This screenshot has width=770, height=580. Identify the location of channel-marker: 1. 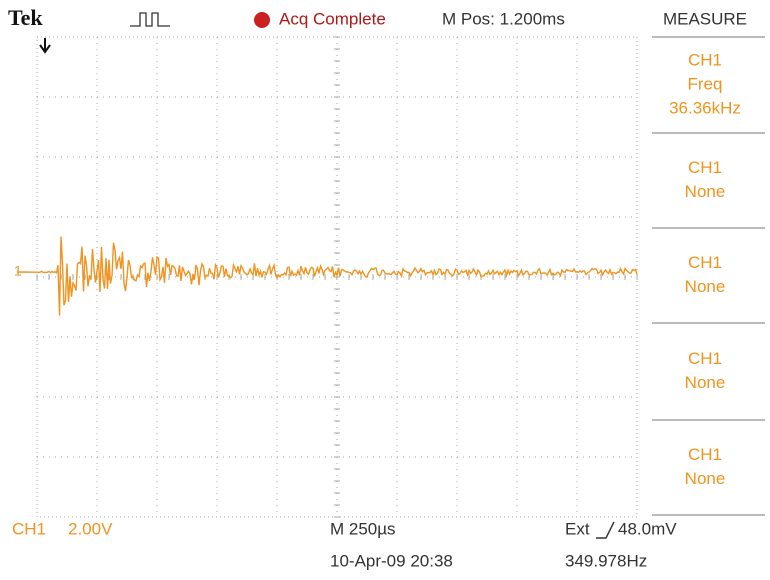
(18, 271).